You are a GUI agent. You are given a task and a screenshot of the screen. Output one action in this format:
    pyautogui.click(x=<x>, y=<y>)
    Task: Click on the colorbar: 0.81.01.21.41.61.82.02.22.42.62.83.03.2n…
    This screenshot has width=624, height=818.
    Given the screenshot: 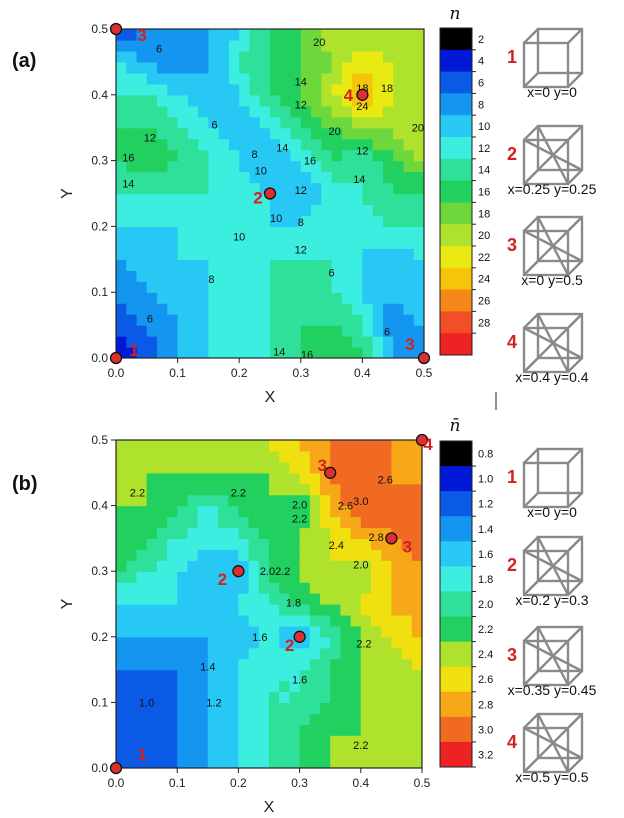 What is the action you would take?
    pyautogui.click(x=466, y=592)
    